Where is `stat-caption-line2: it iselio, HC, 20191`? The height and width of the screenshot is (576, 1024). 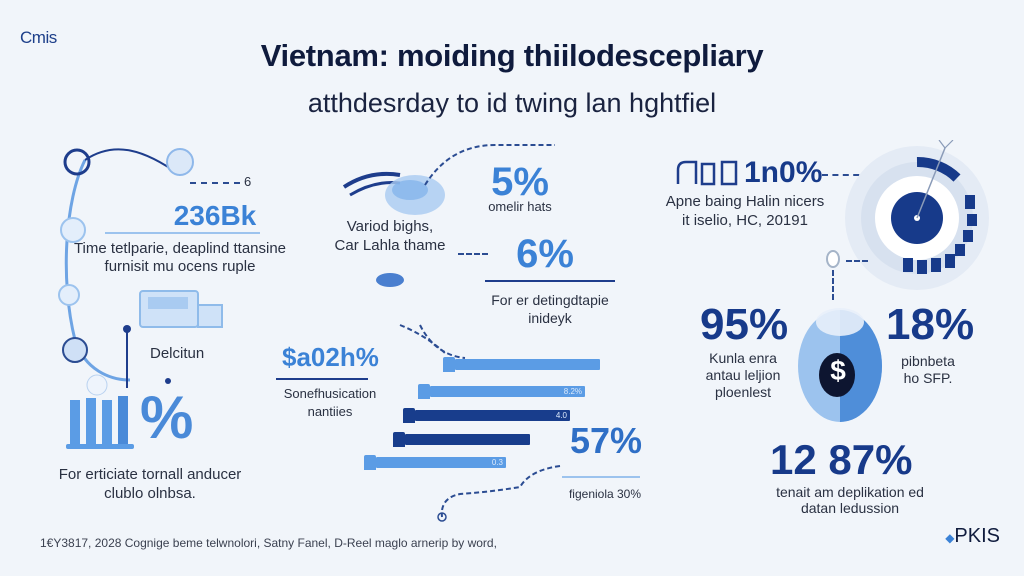
stat-caption-line2: it iselio, HC, 20191 is located at coordinates (745, 220).